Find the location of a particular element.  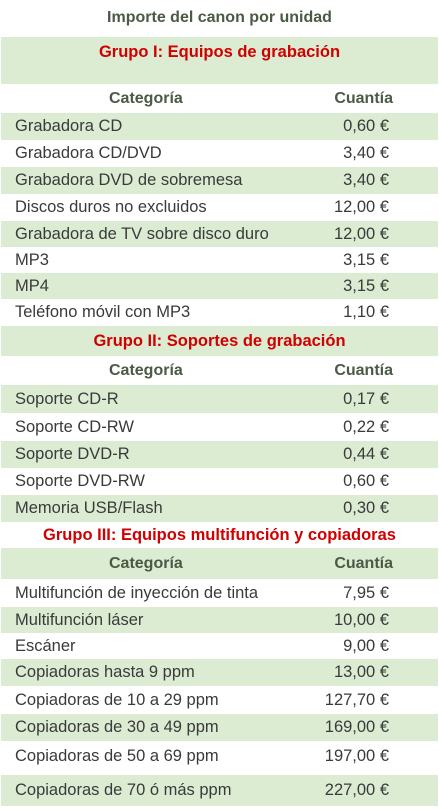

table-row: Copiadoras de 30 a 49 ppm 169,00 € is located at coordinates (219, 727).